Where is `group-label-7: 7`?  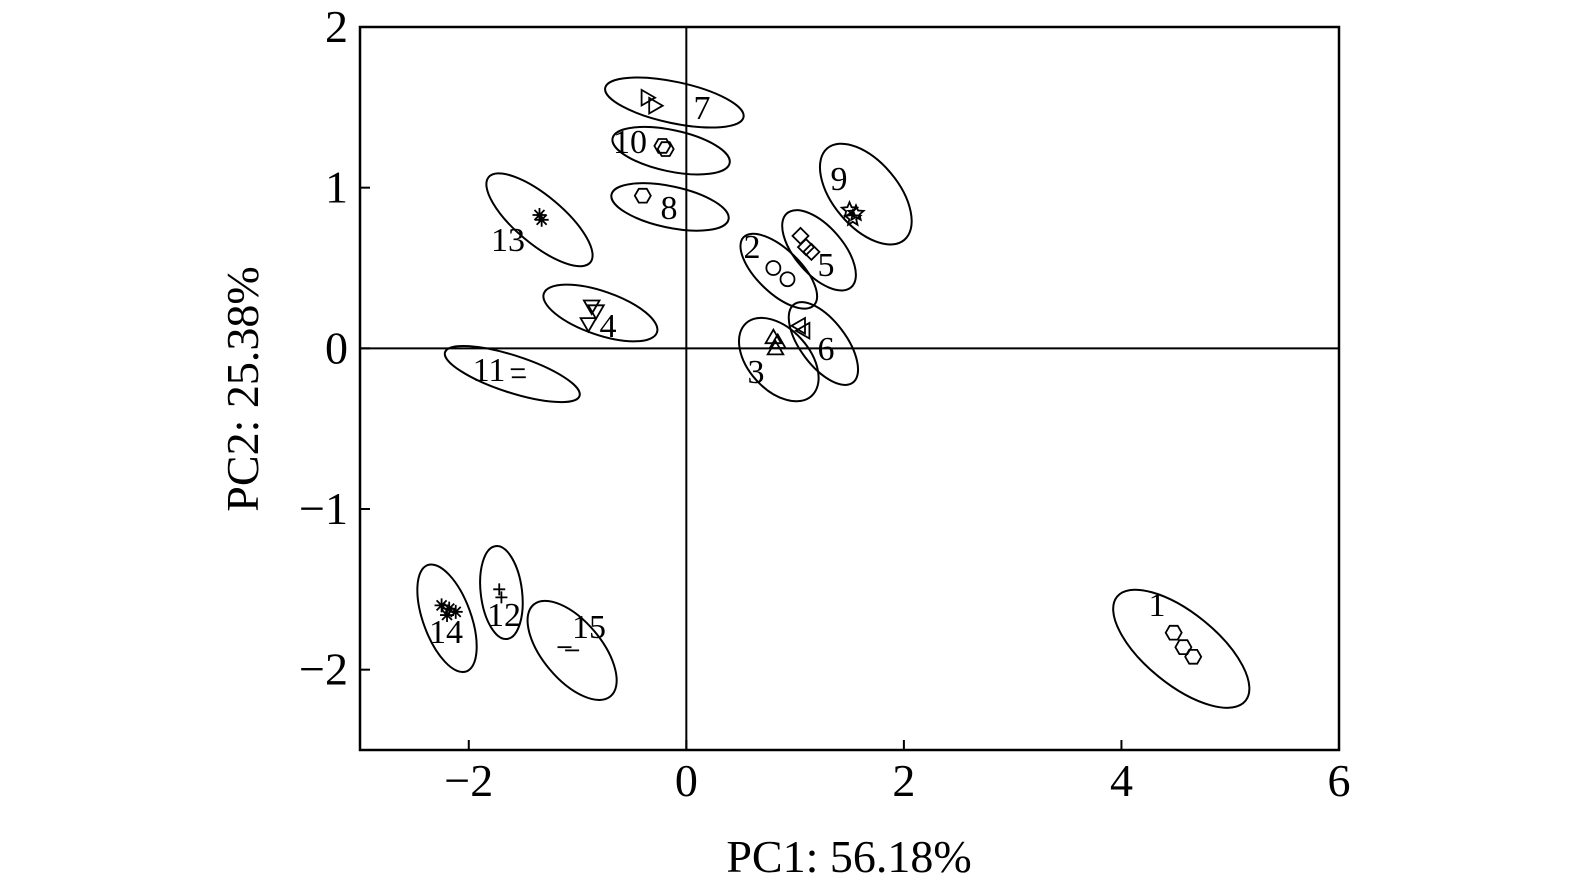 group-label-7: 7 is located at coordinates (702, 108).